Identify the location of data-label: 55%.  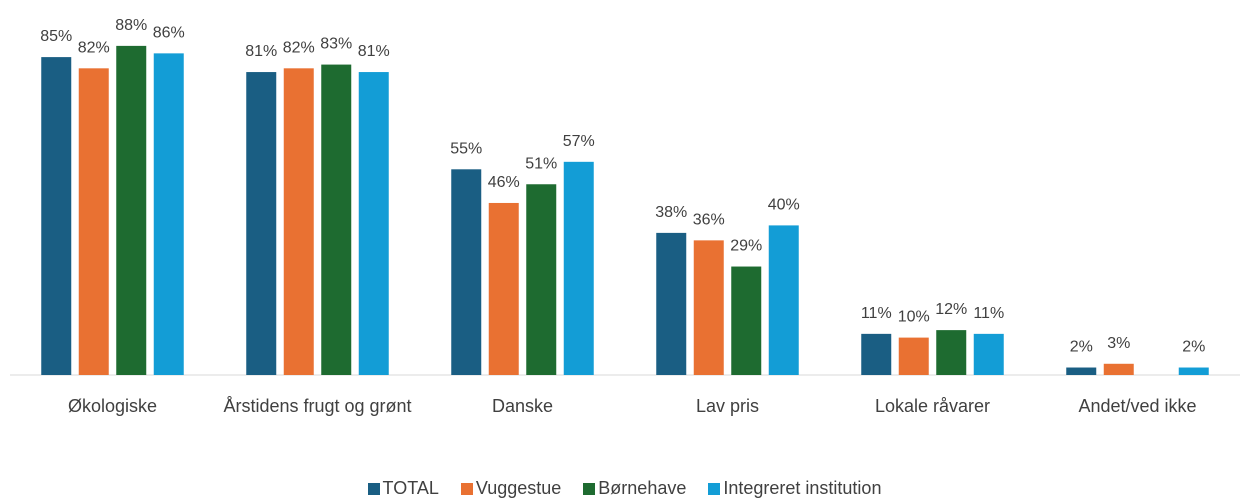
(466, 148).